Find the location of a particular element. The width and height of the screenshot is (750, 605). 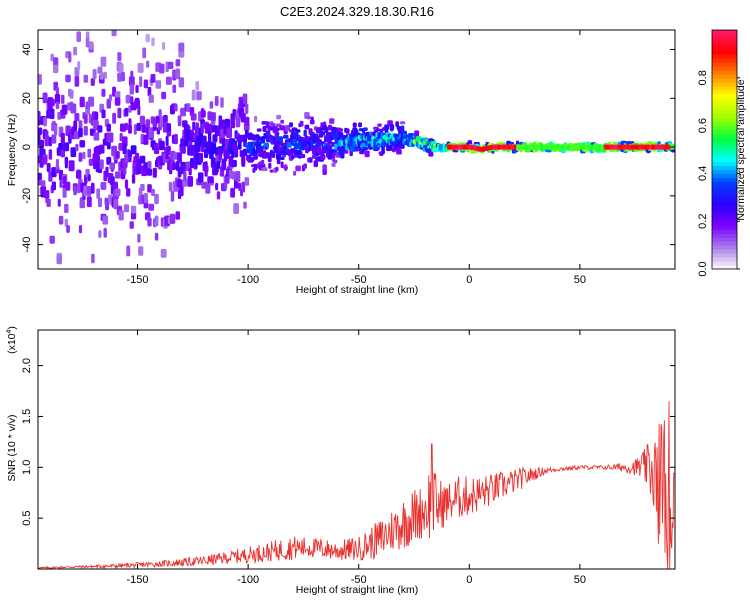

y-tick-label: -40 is located at coordinates (27, 245).